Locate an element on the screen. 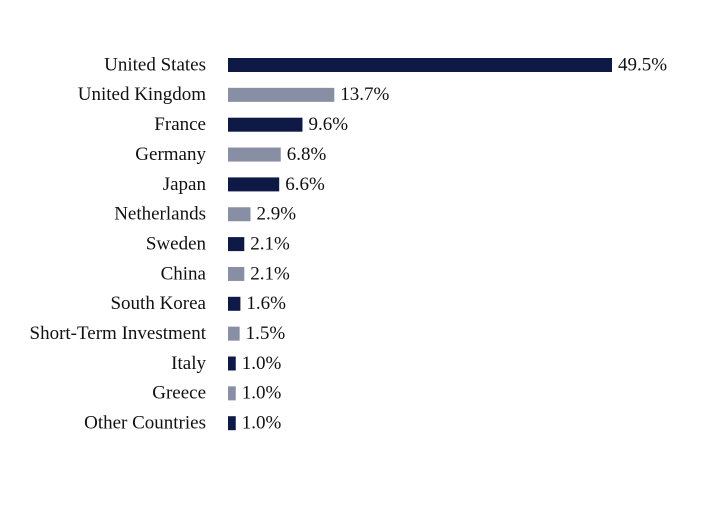 This screenshot has width=708, height=516. category-label: Germany is located at coordinates (170, 154).